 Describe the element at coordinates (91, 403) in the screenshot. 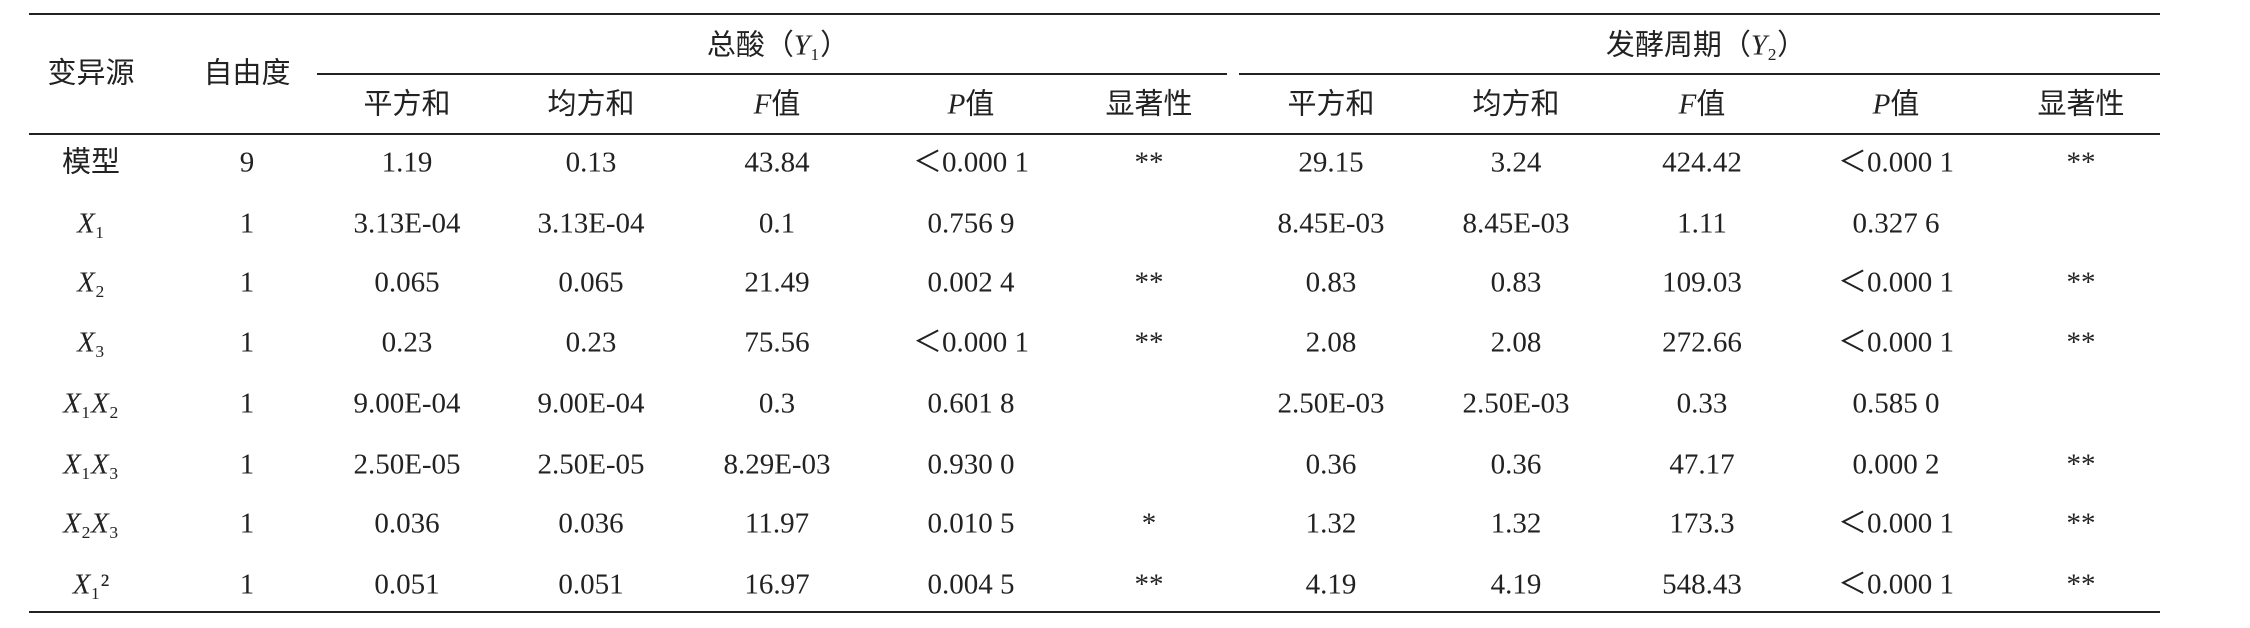

I see `row-label: X₁X₂` at that location.